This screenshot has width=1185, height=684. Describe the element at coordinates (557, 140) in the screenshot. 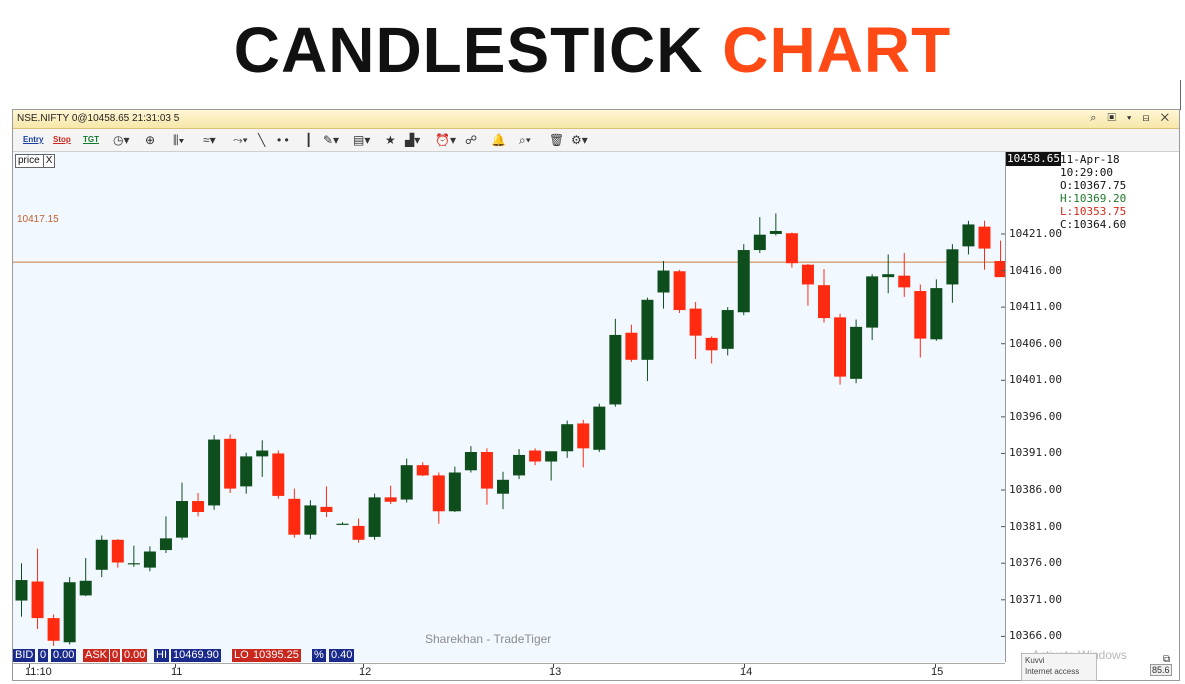

I see `delete-icon: 🗑` at that location.